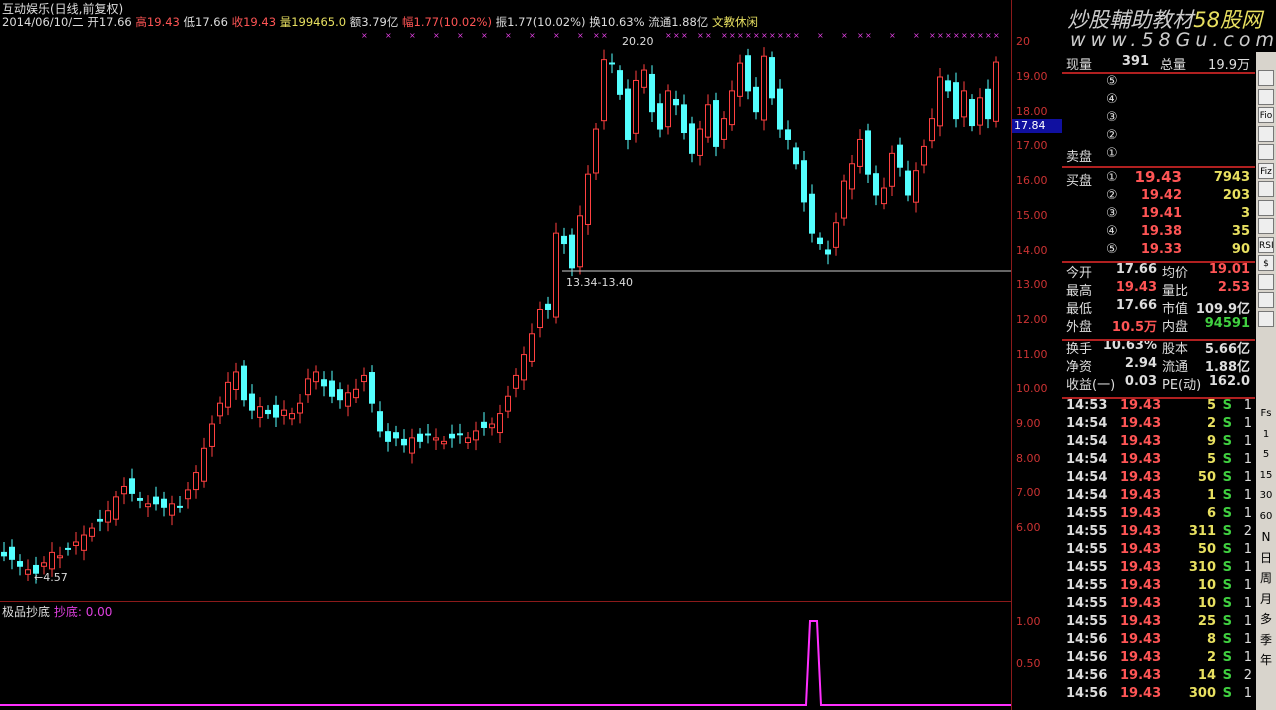 This screenshot has height=710, width=1276. What do you see at coordinates (1266, 263) in the screenshot?
I see `-icon: $` at bounding box center [1266, 263].